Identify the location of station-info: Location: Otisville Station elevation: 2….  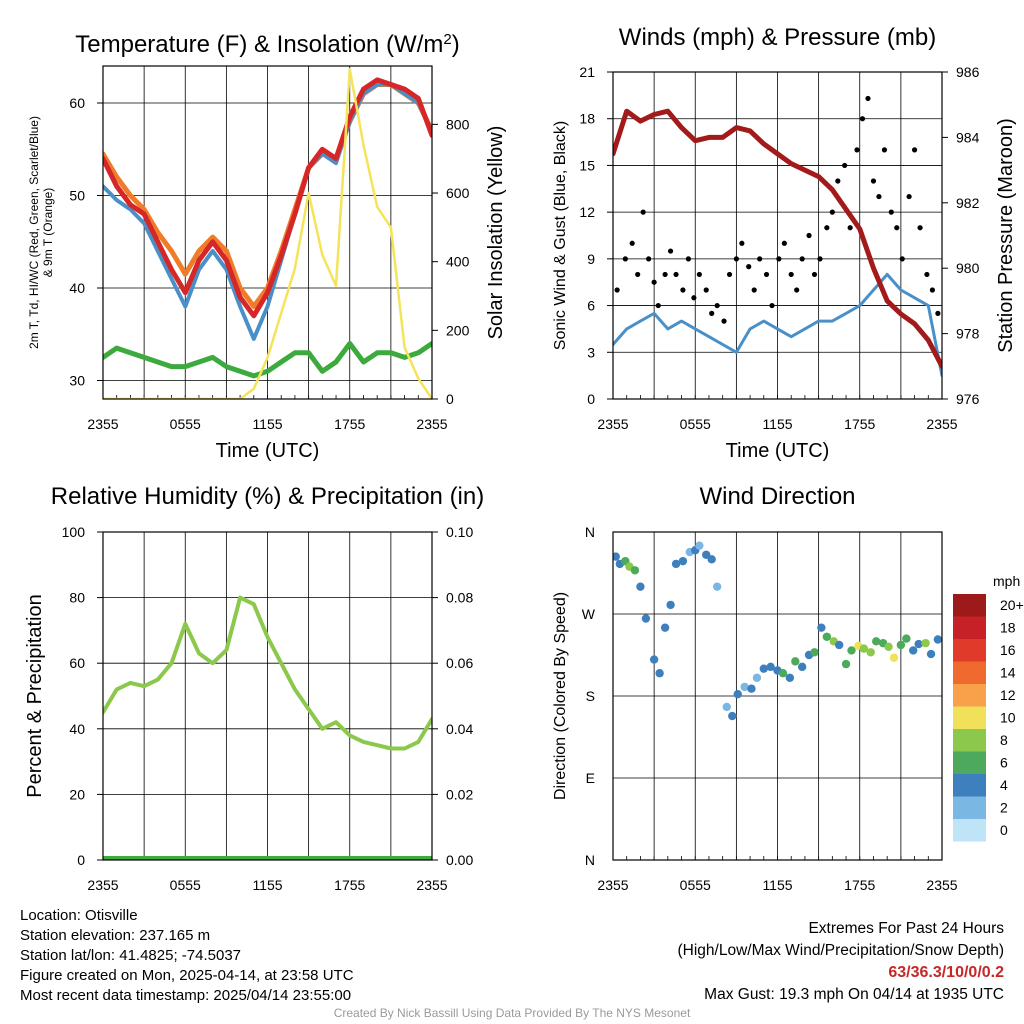
(187, 956).